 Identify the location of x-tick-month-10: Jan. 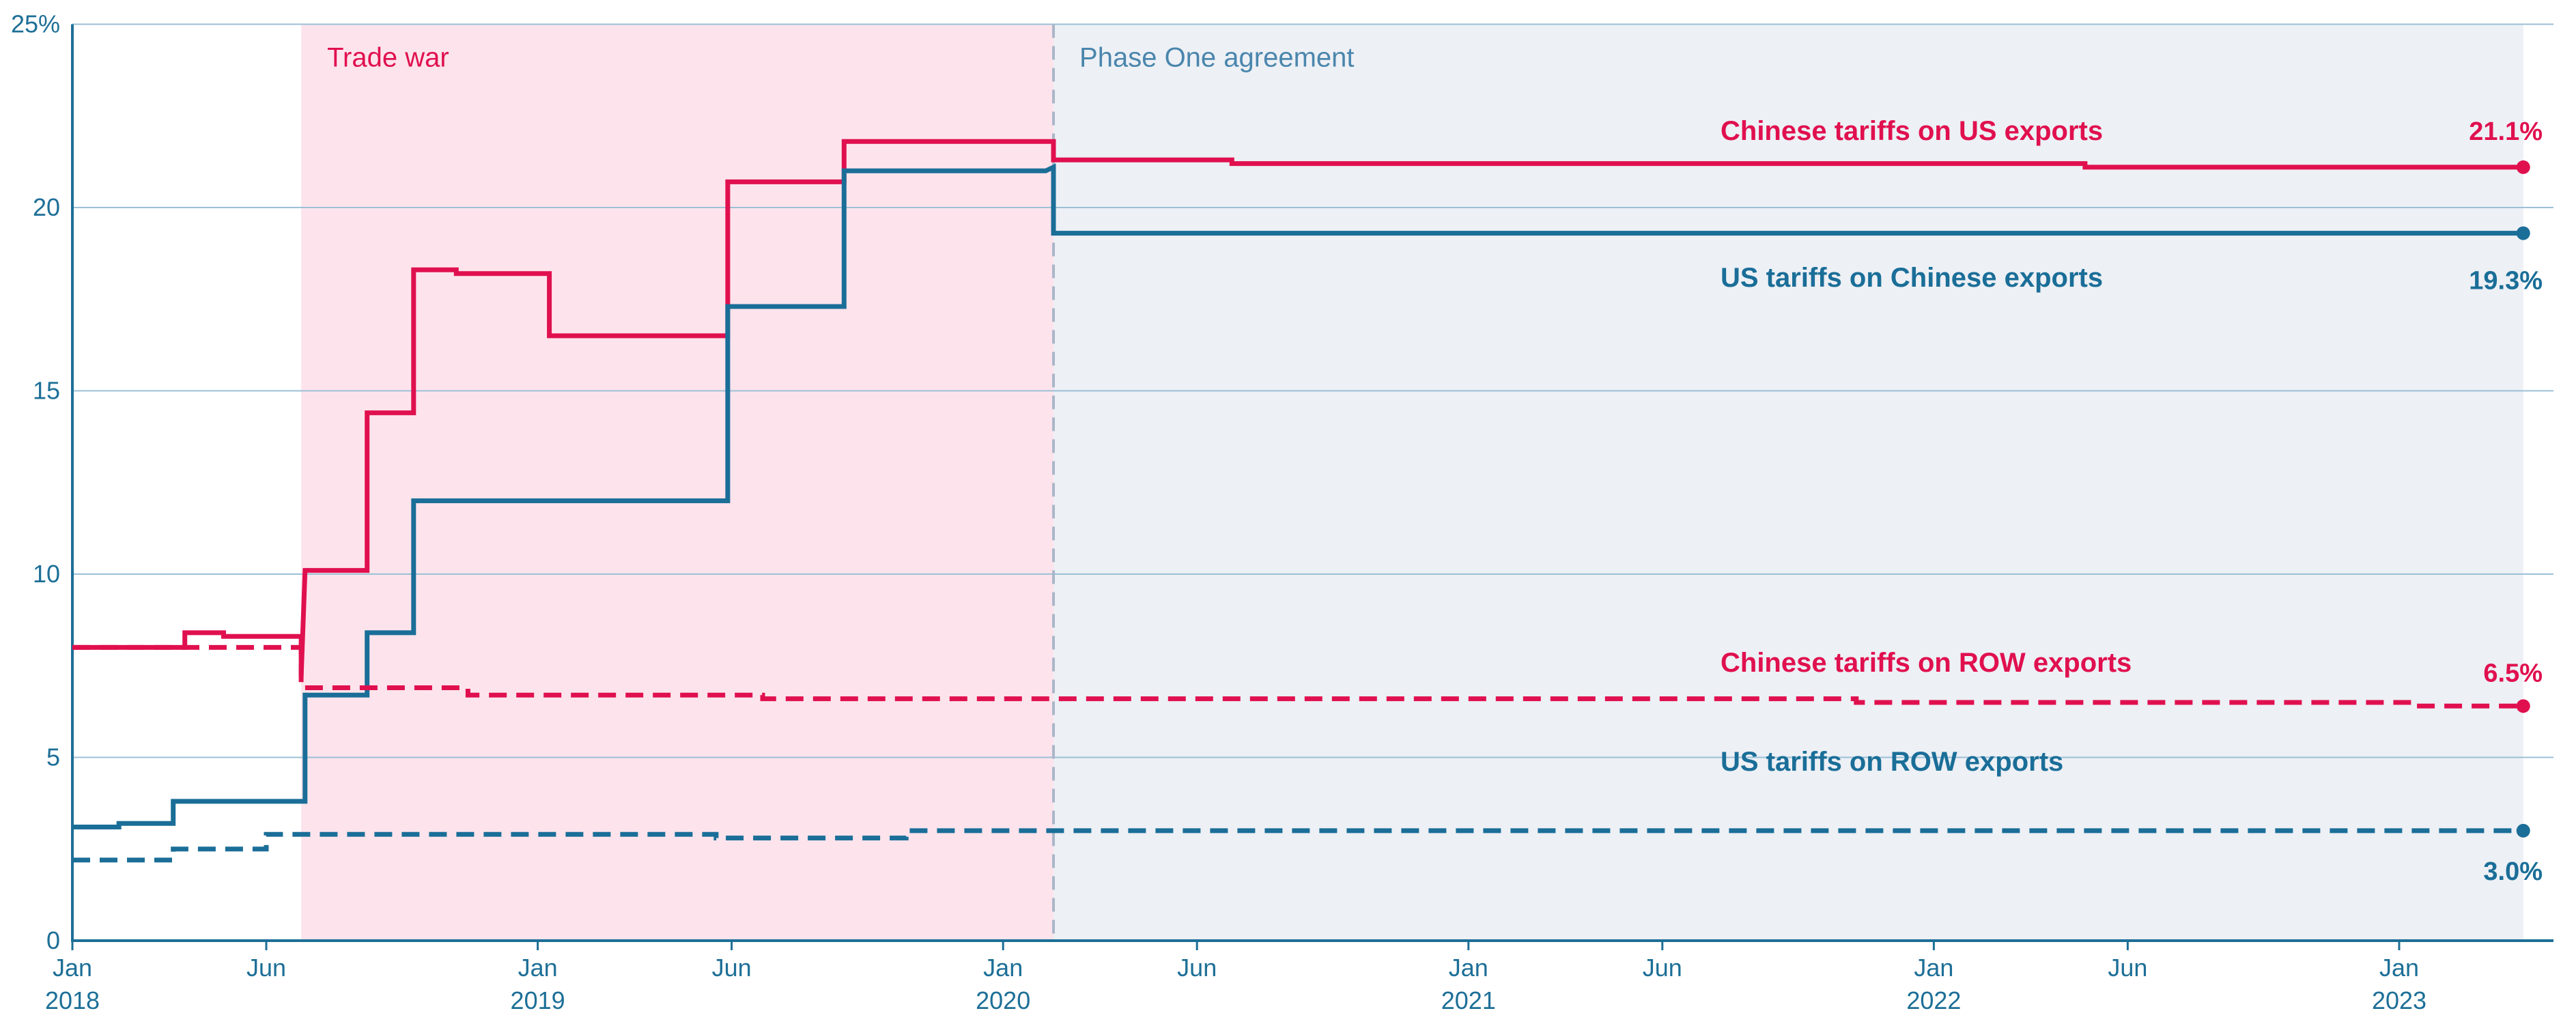
(2399, 968).